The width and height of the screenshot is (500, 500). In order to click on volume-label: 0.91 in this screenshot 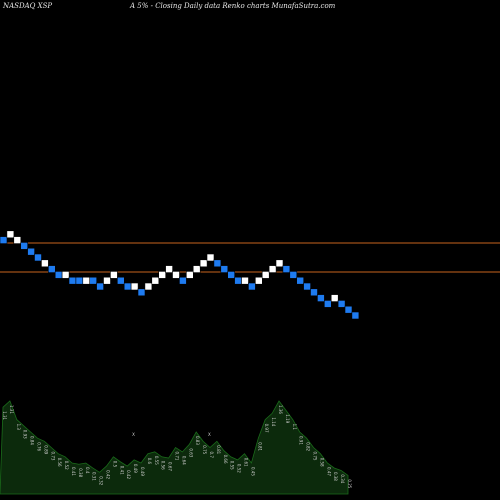, I will do `click(301, 440)`.